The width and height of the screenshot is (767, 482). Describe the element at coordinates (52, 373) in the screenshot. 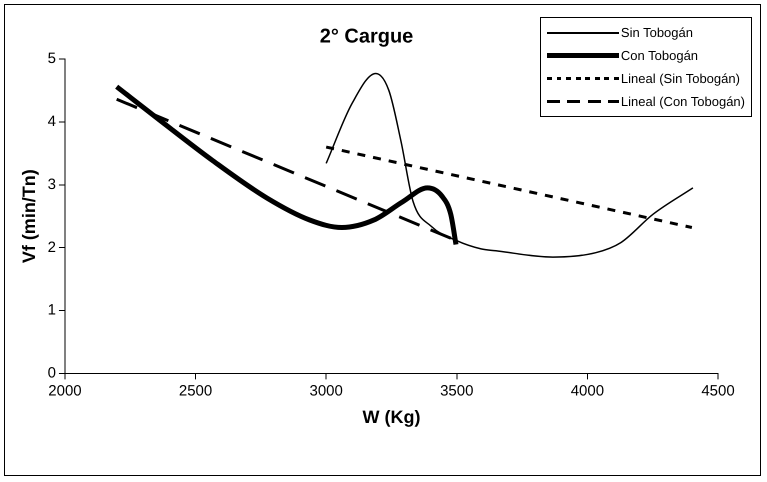

I see `y-tick-label: 0` at that location.